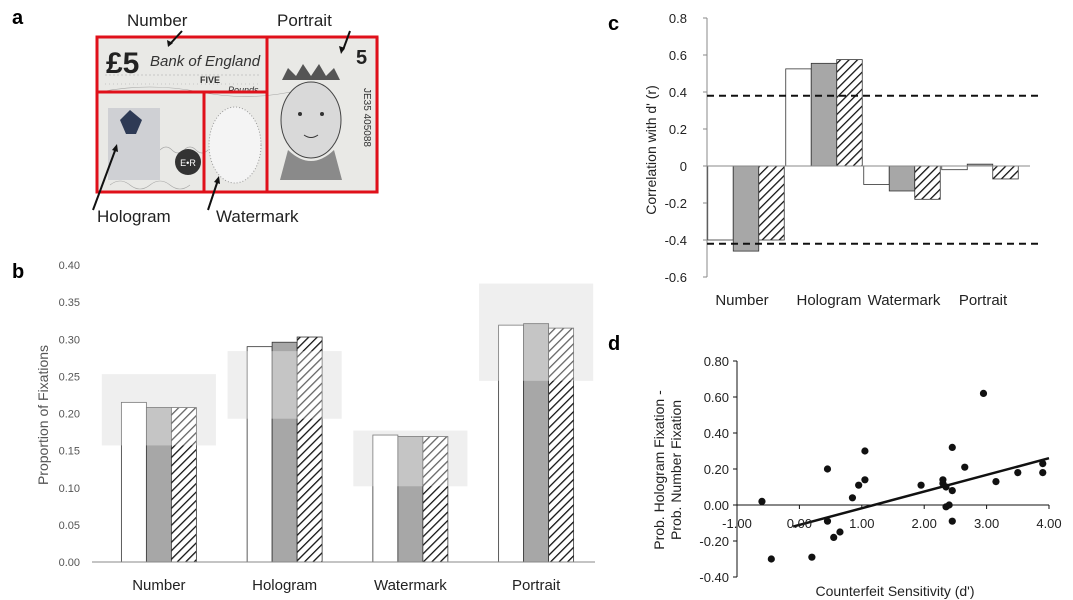  What do you see at coordinates (235, 142) in the screenshot?
I see `aoi-watermark-box` at bounding box center [235, 142].